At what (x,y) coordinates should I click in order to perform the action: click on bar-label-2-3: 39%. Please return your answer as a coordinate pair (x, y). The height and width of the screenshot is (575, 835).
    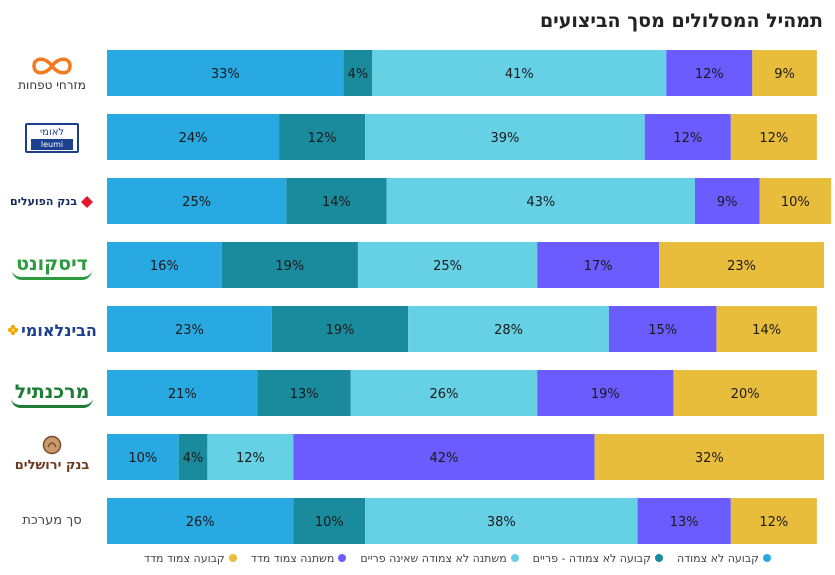
    Looking at the image, I should click on (504, 138).